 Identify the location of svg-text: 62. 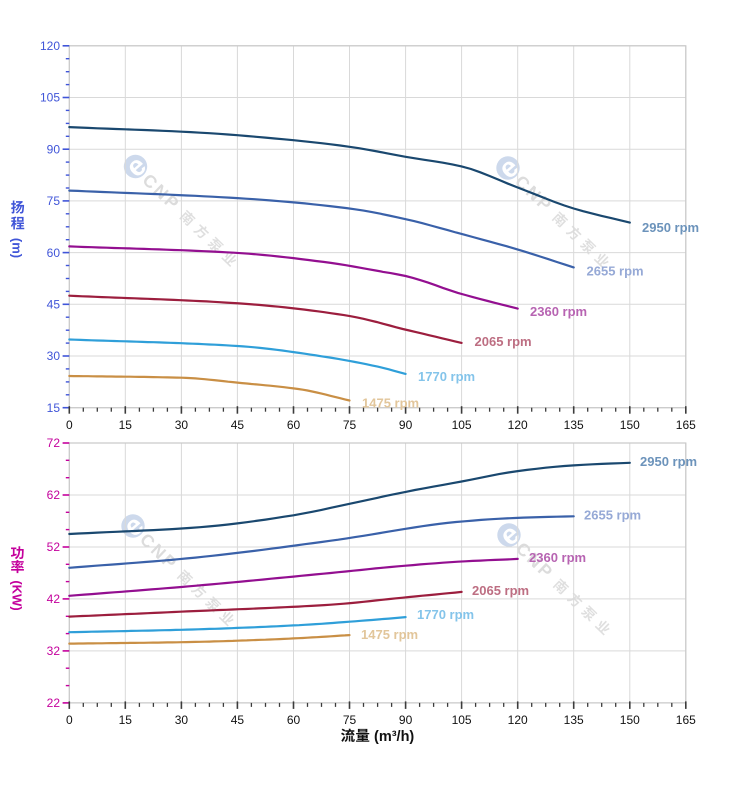
(54, 495).